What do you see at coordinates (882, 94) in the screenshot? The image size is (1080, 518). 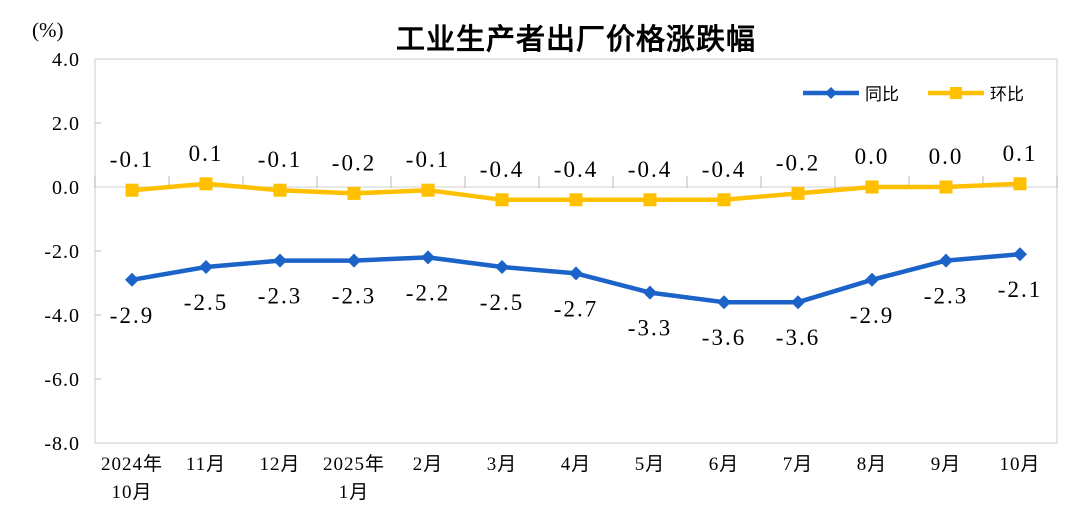 I see `legend-label-yoy: 同比` at bounding box center [882, 94].